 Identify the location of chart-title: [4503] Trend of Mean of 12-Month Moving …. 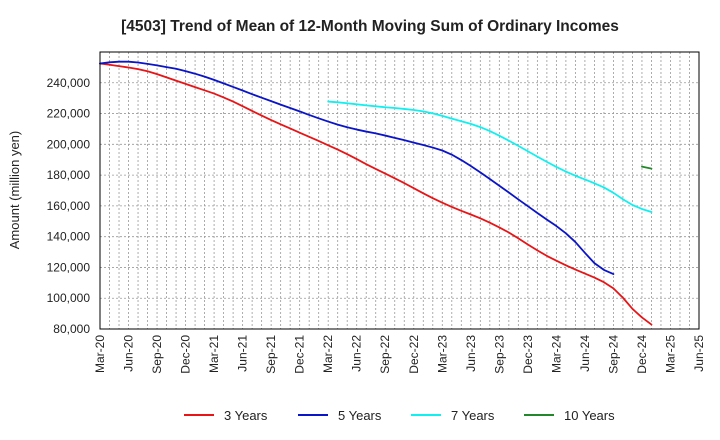
(370, 26).